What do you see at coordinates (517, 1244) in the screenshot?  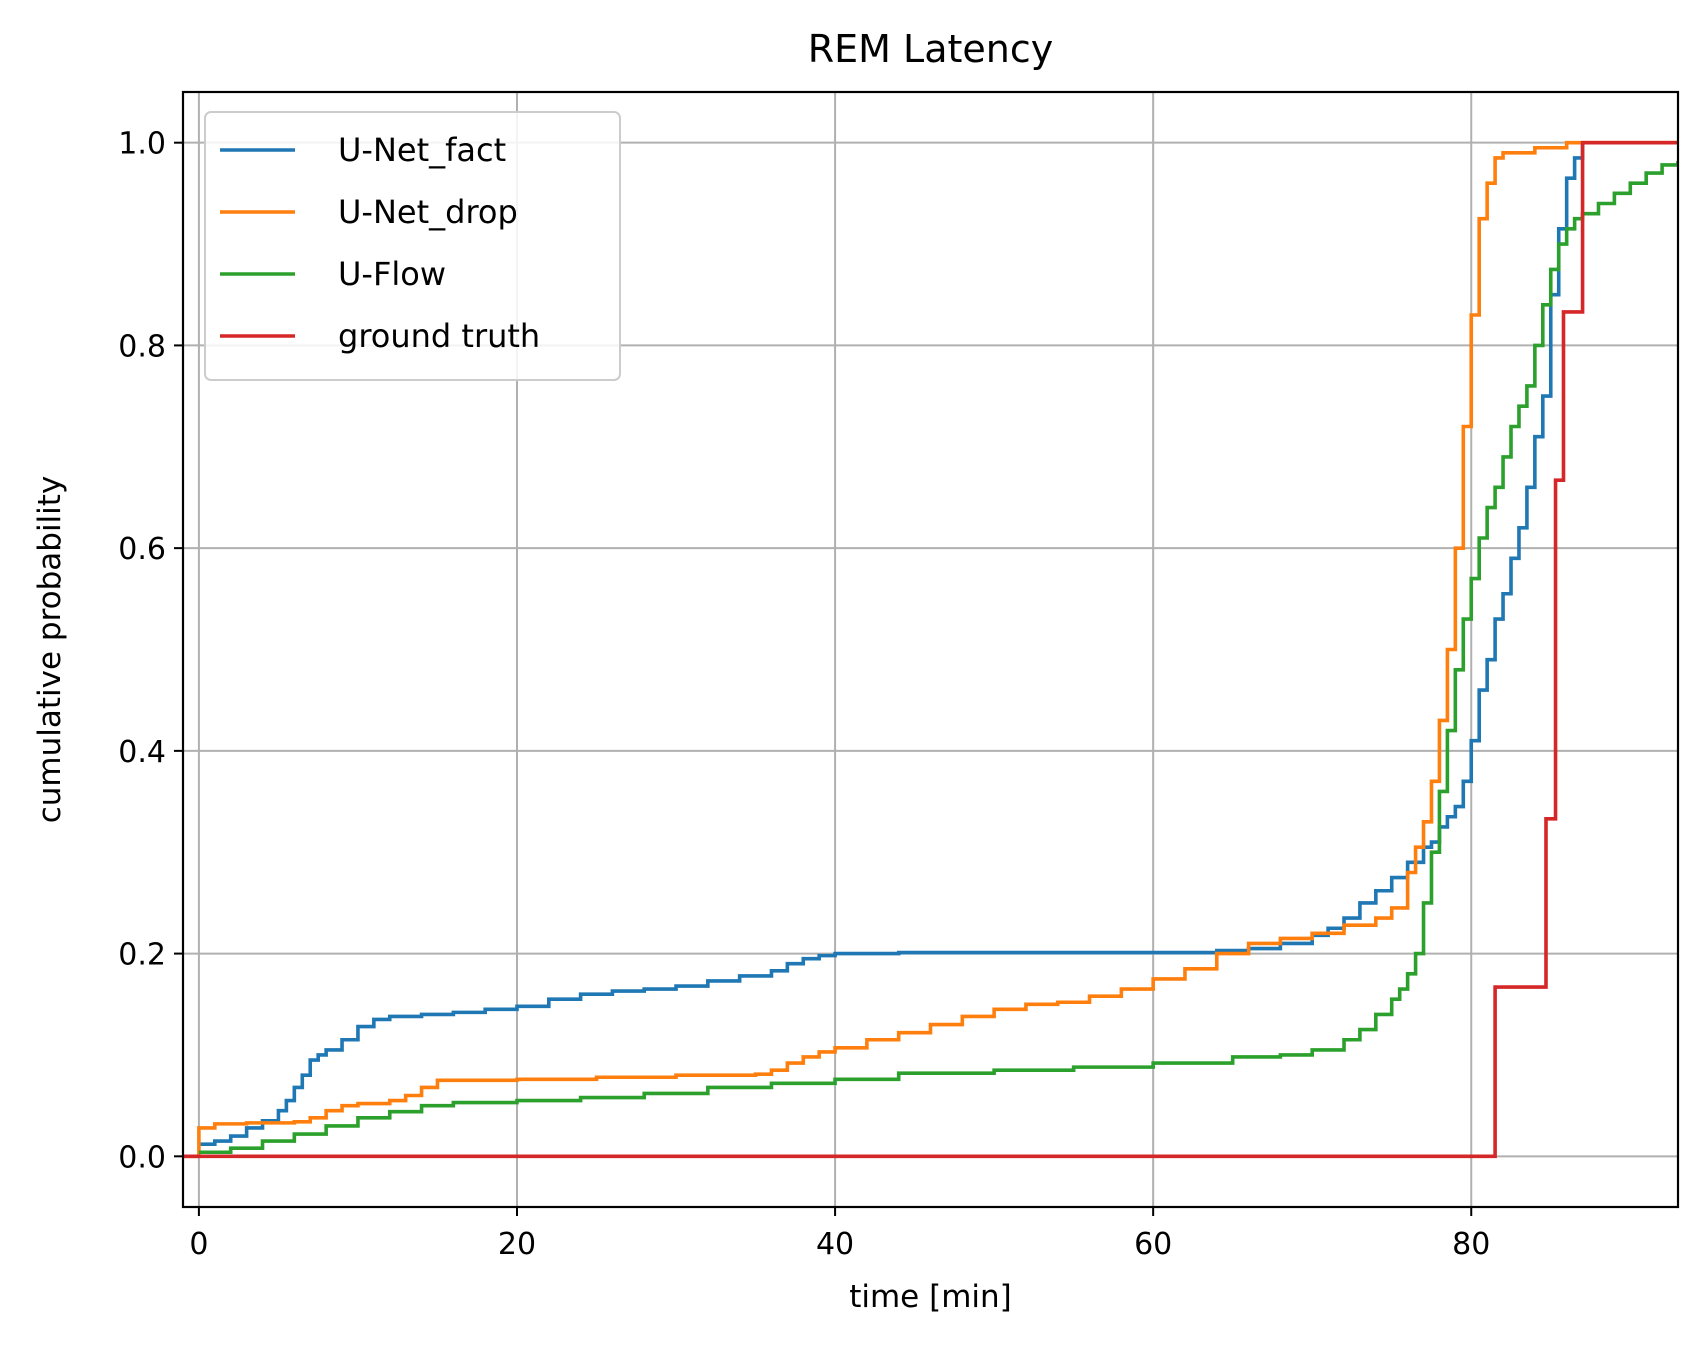 I see `x-tick-label: 20` at bounding box center [517, 1244].